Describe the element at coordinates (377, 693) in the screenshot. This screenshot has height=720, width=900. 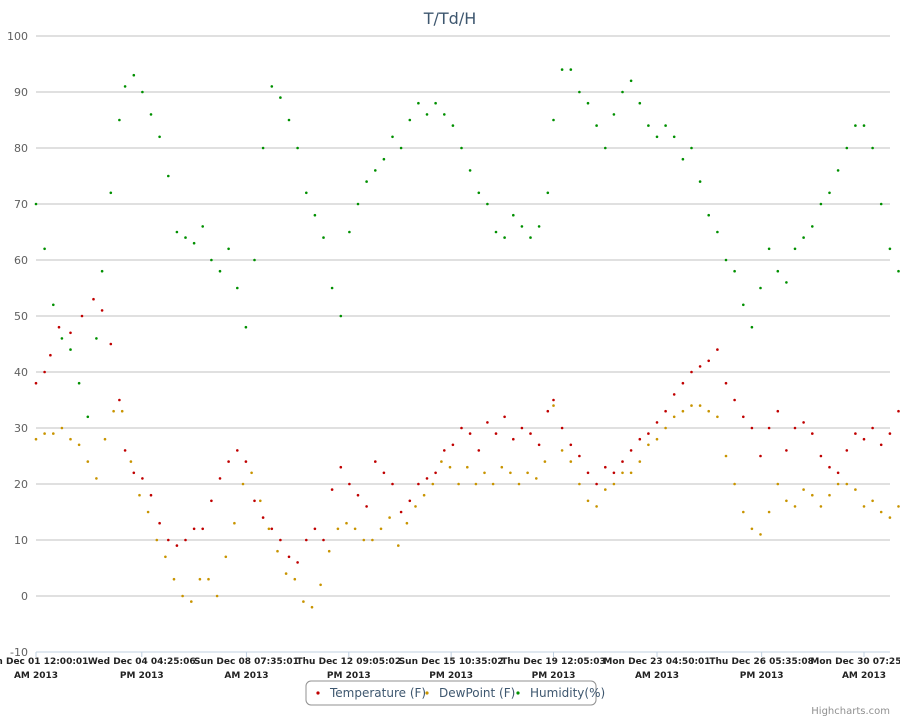
I see `legend-label-temperature: Temperature (F)` at that location.